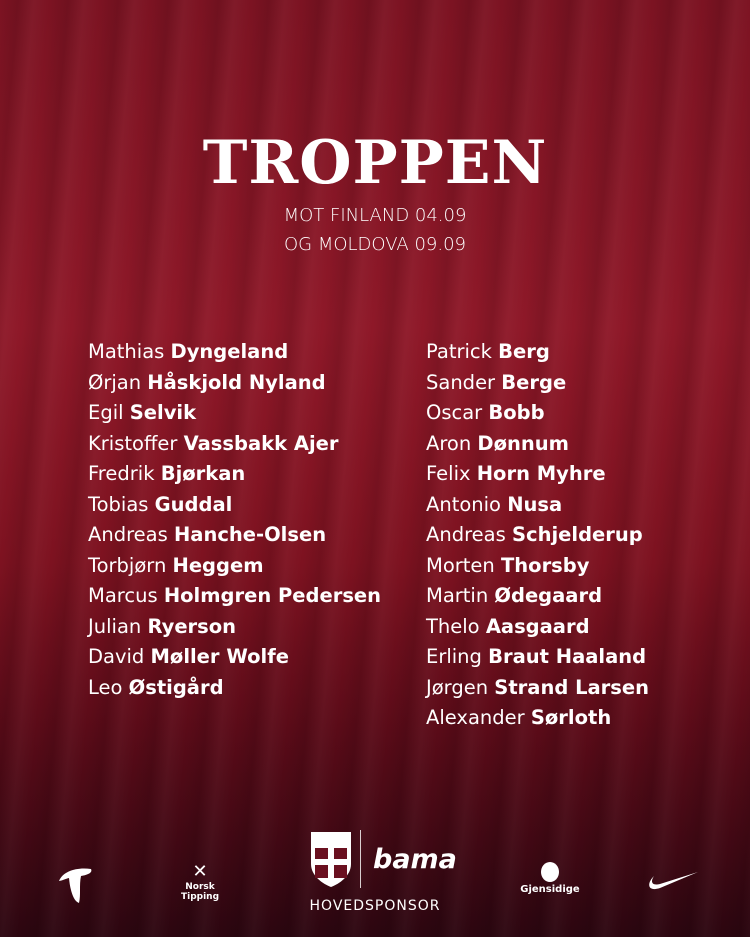 The width and height of the screenshot is (750, 937). I want to click on player-name: Kristoffer Vassbakk Ajer, so click(234, 445).